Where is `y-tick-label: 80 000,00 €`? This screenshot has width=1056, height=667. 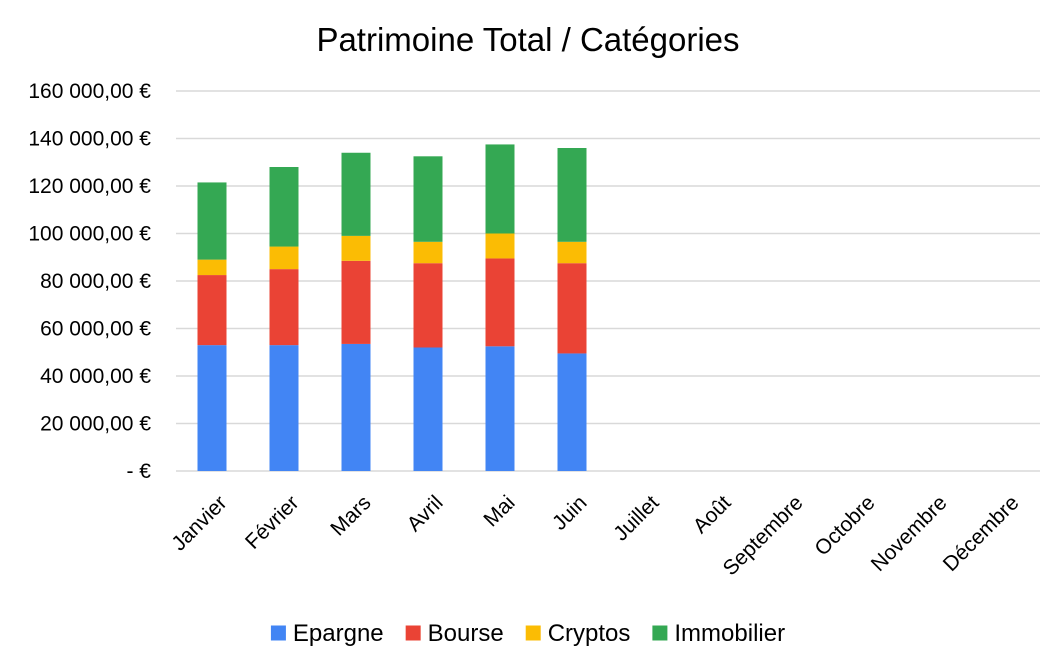 y-tick-label: 80 000,00 € is located at coordinates (95, 281).